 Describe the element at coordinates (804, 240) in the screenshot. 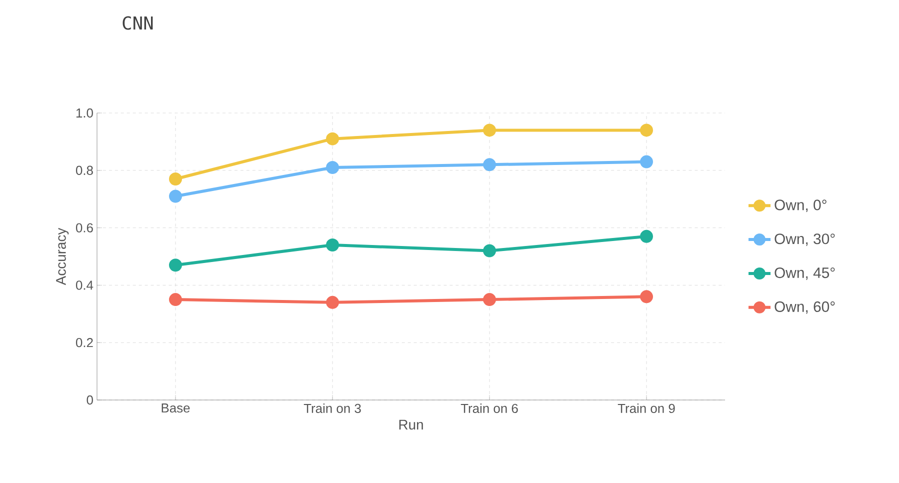

I see `legend-label: Own, 30°` at that location.